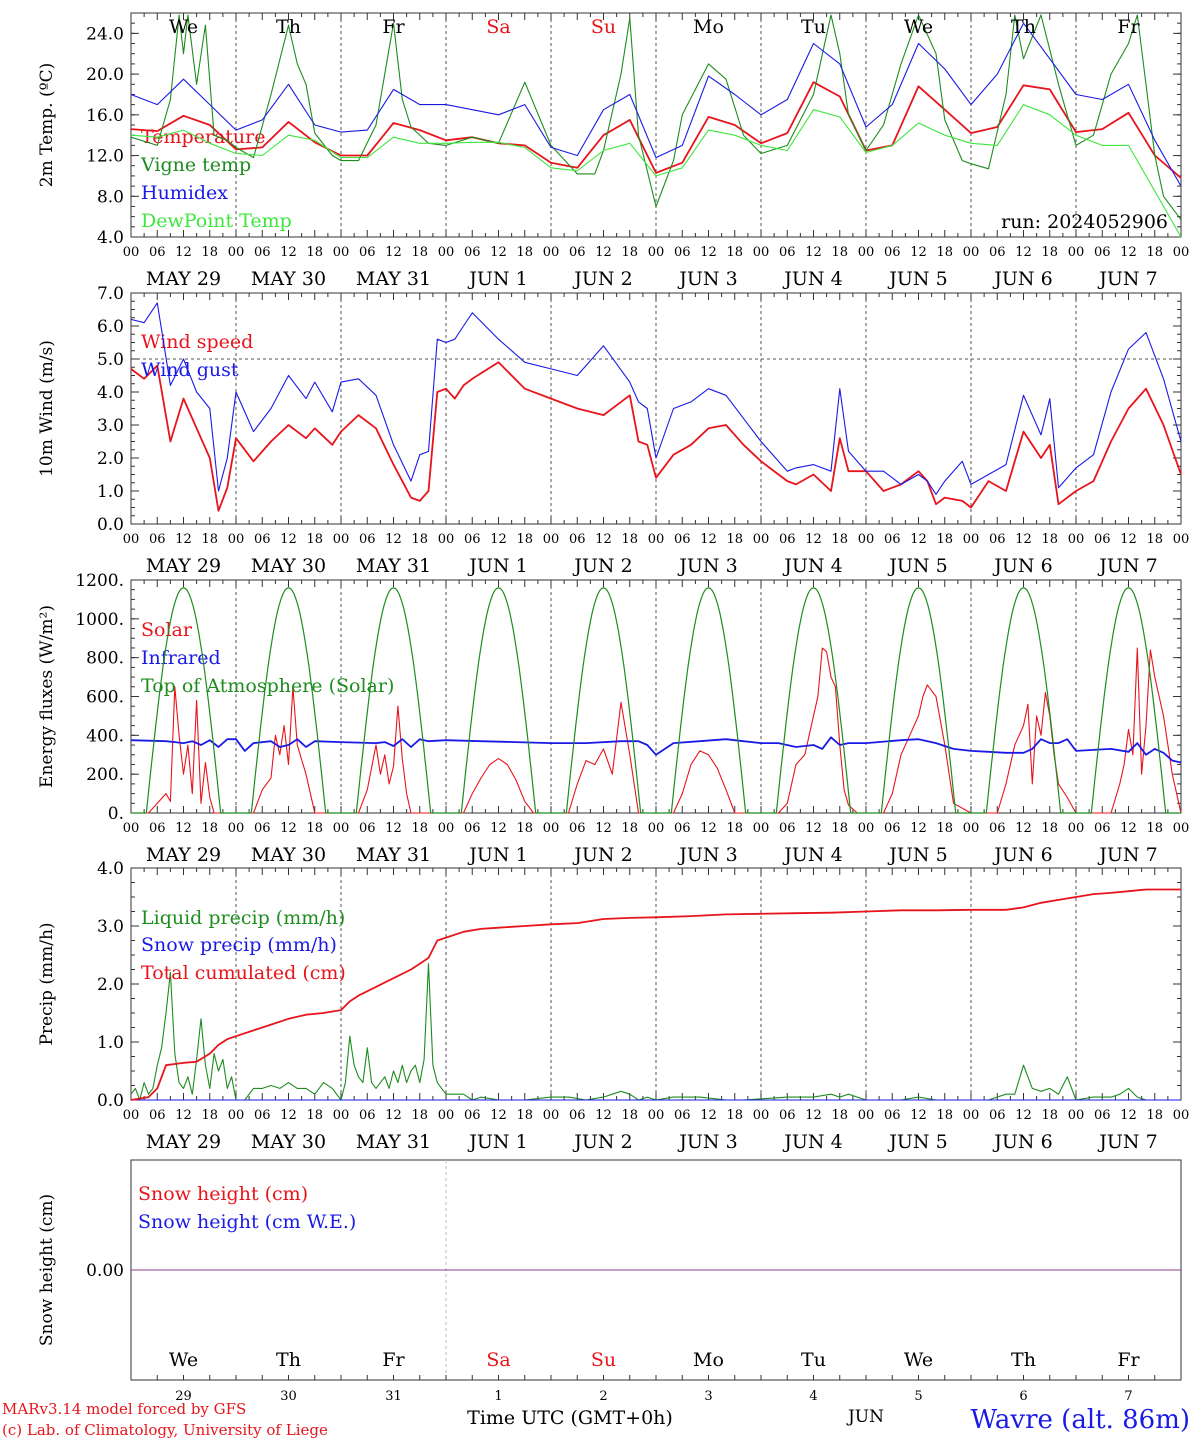 The image size is (1194, 1440). What do you see at coordinates (110, 525) in the screenshot?
I see `y-tick-label: 0.0` at bounding box center [110, 525].